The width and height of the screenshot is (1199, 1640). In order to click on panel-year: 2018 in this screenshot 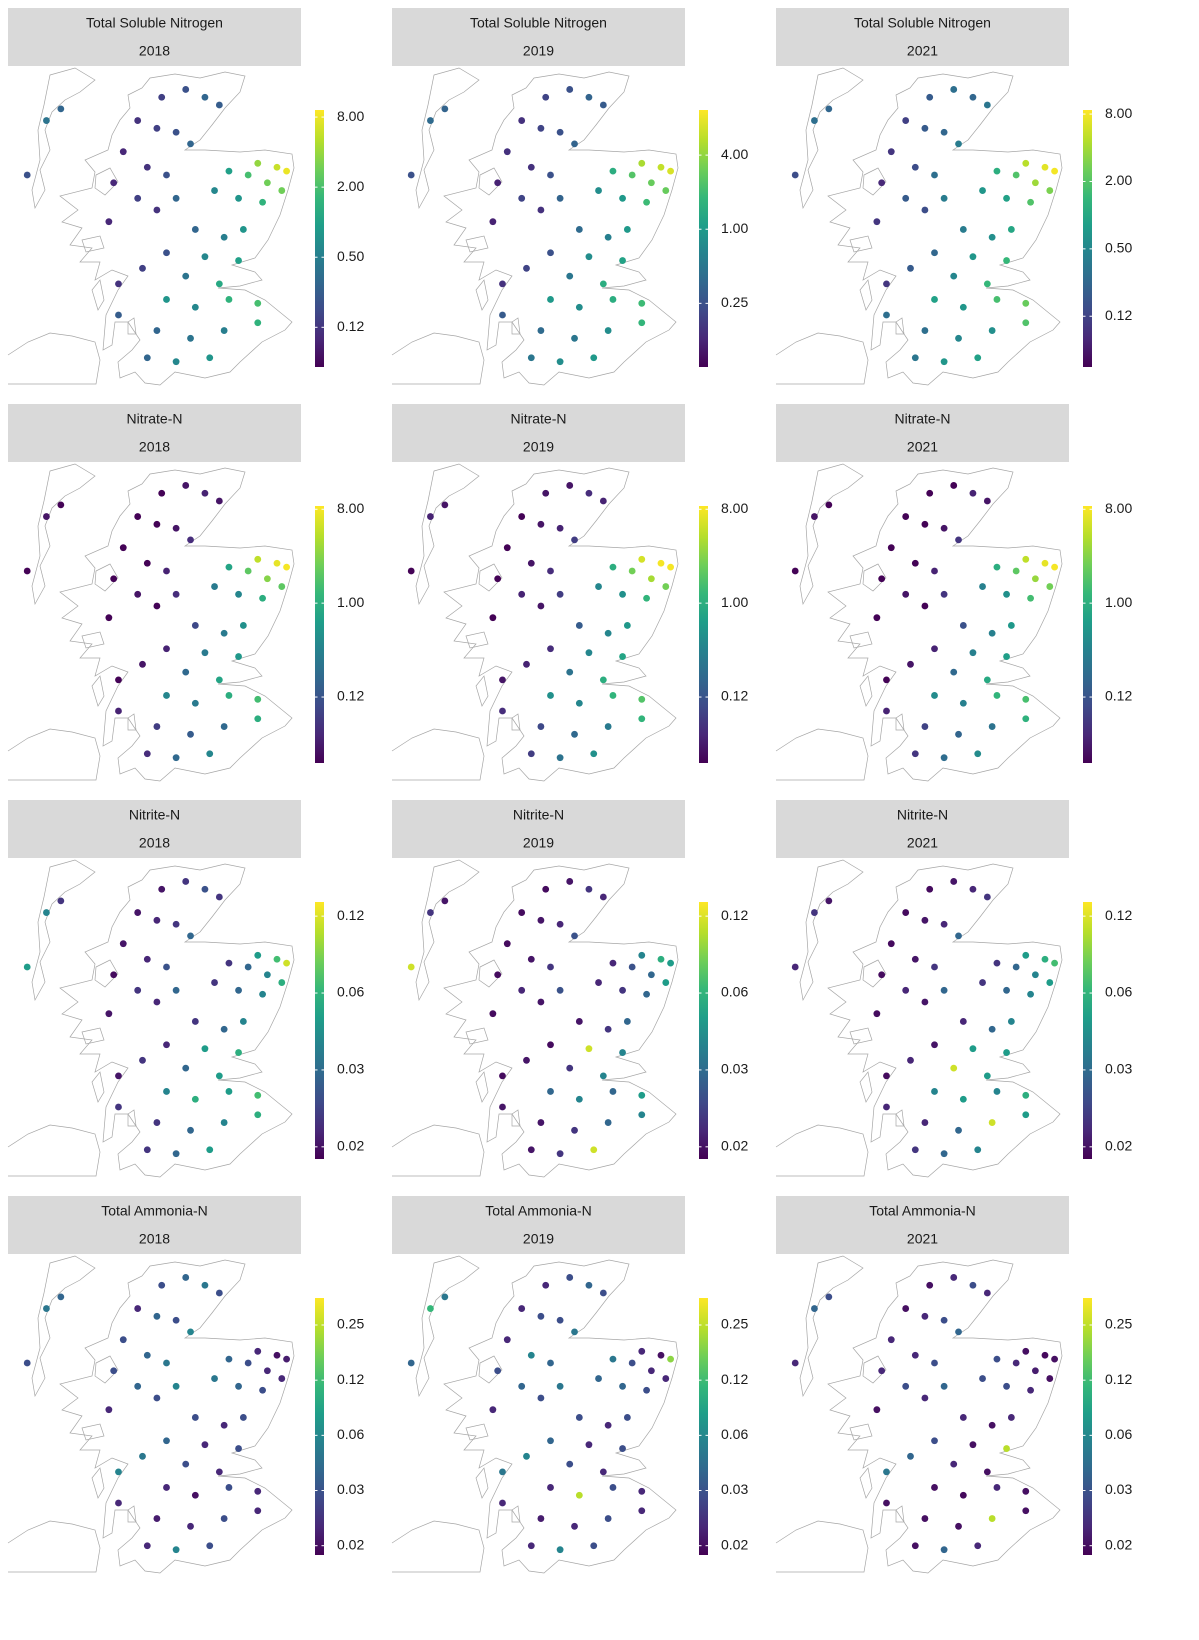, I will do `click(154, 843)`.